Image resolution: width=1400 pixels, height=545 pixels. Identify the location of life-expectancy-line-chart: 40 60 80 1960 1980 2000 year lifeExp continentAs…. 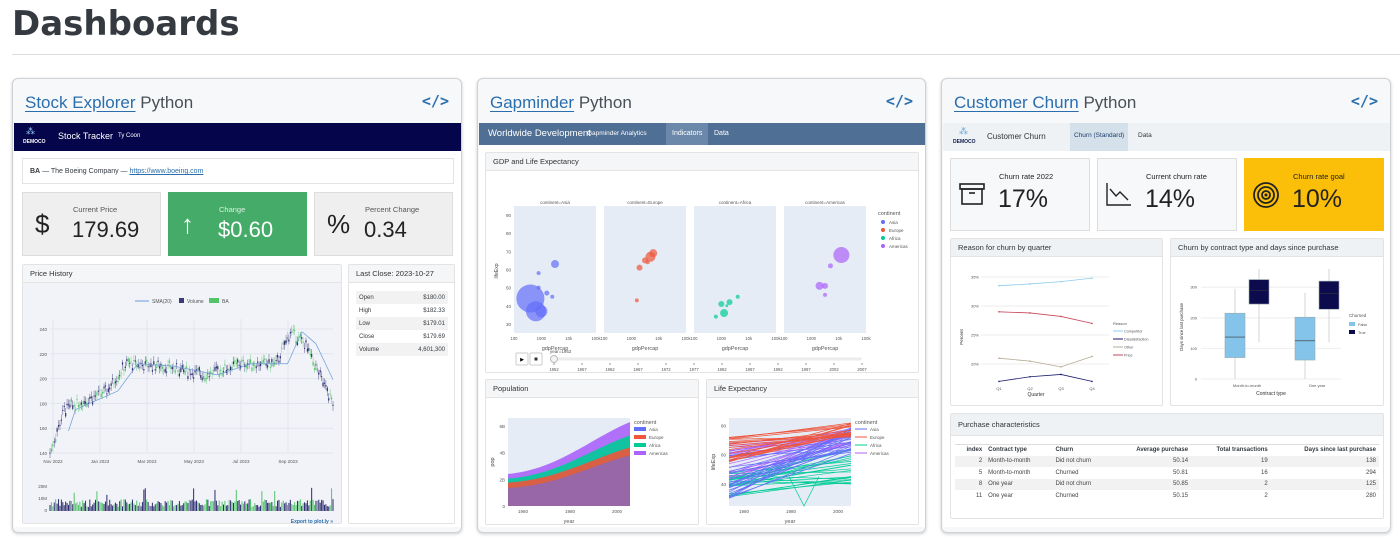
(812, 462).